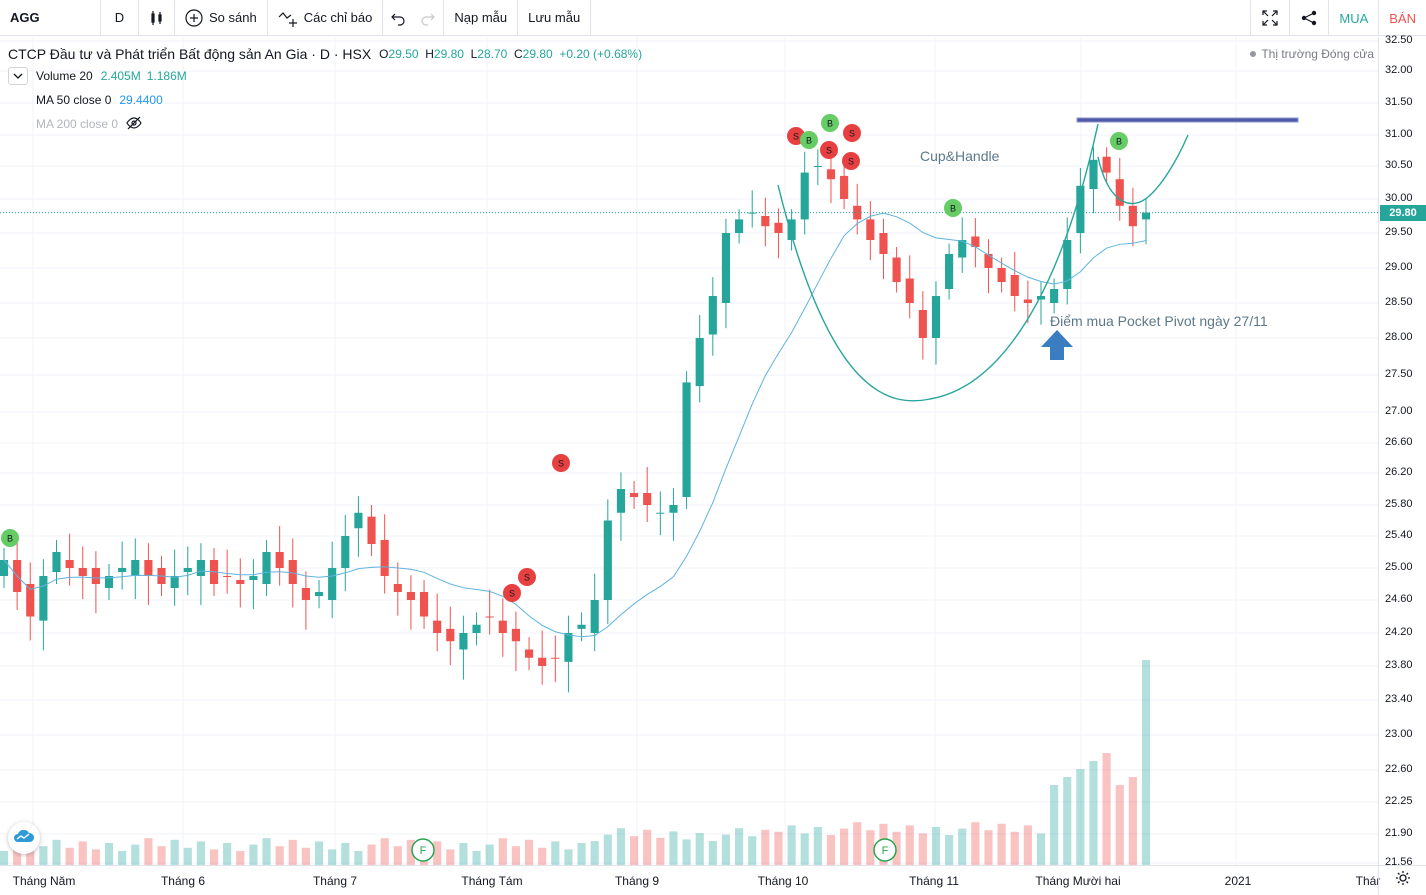 Image resolution: width=1426 pixels, height=895 pixels. Describe the element at coordinates (1399, 535) in the screenshot. I see `price-tick-label: 25.40` at that location.